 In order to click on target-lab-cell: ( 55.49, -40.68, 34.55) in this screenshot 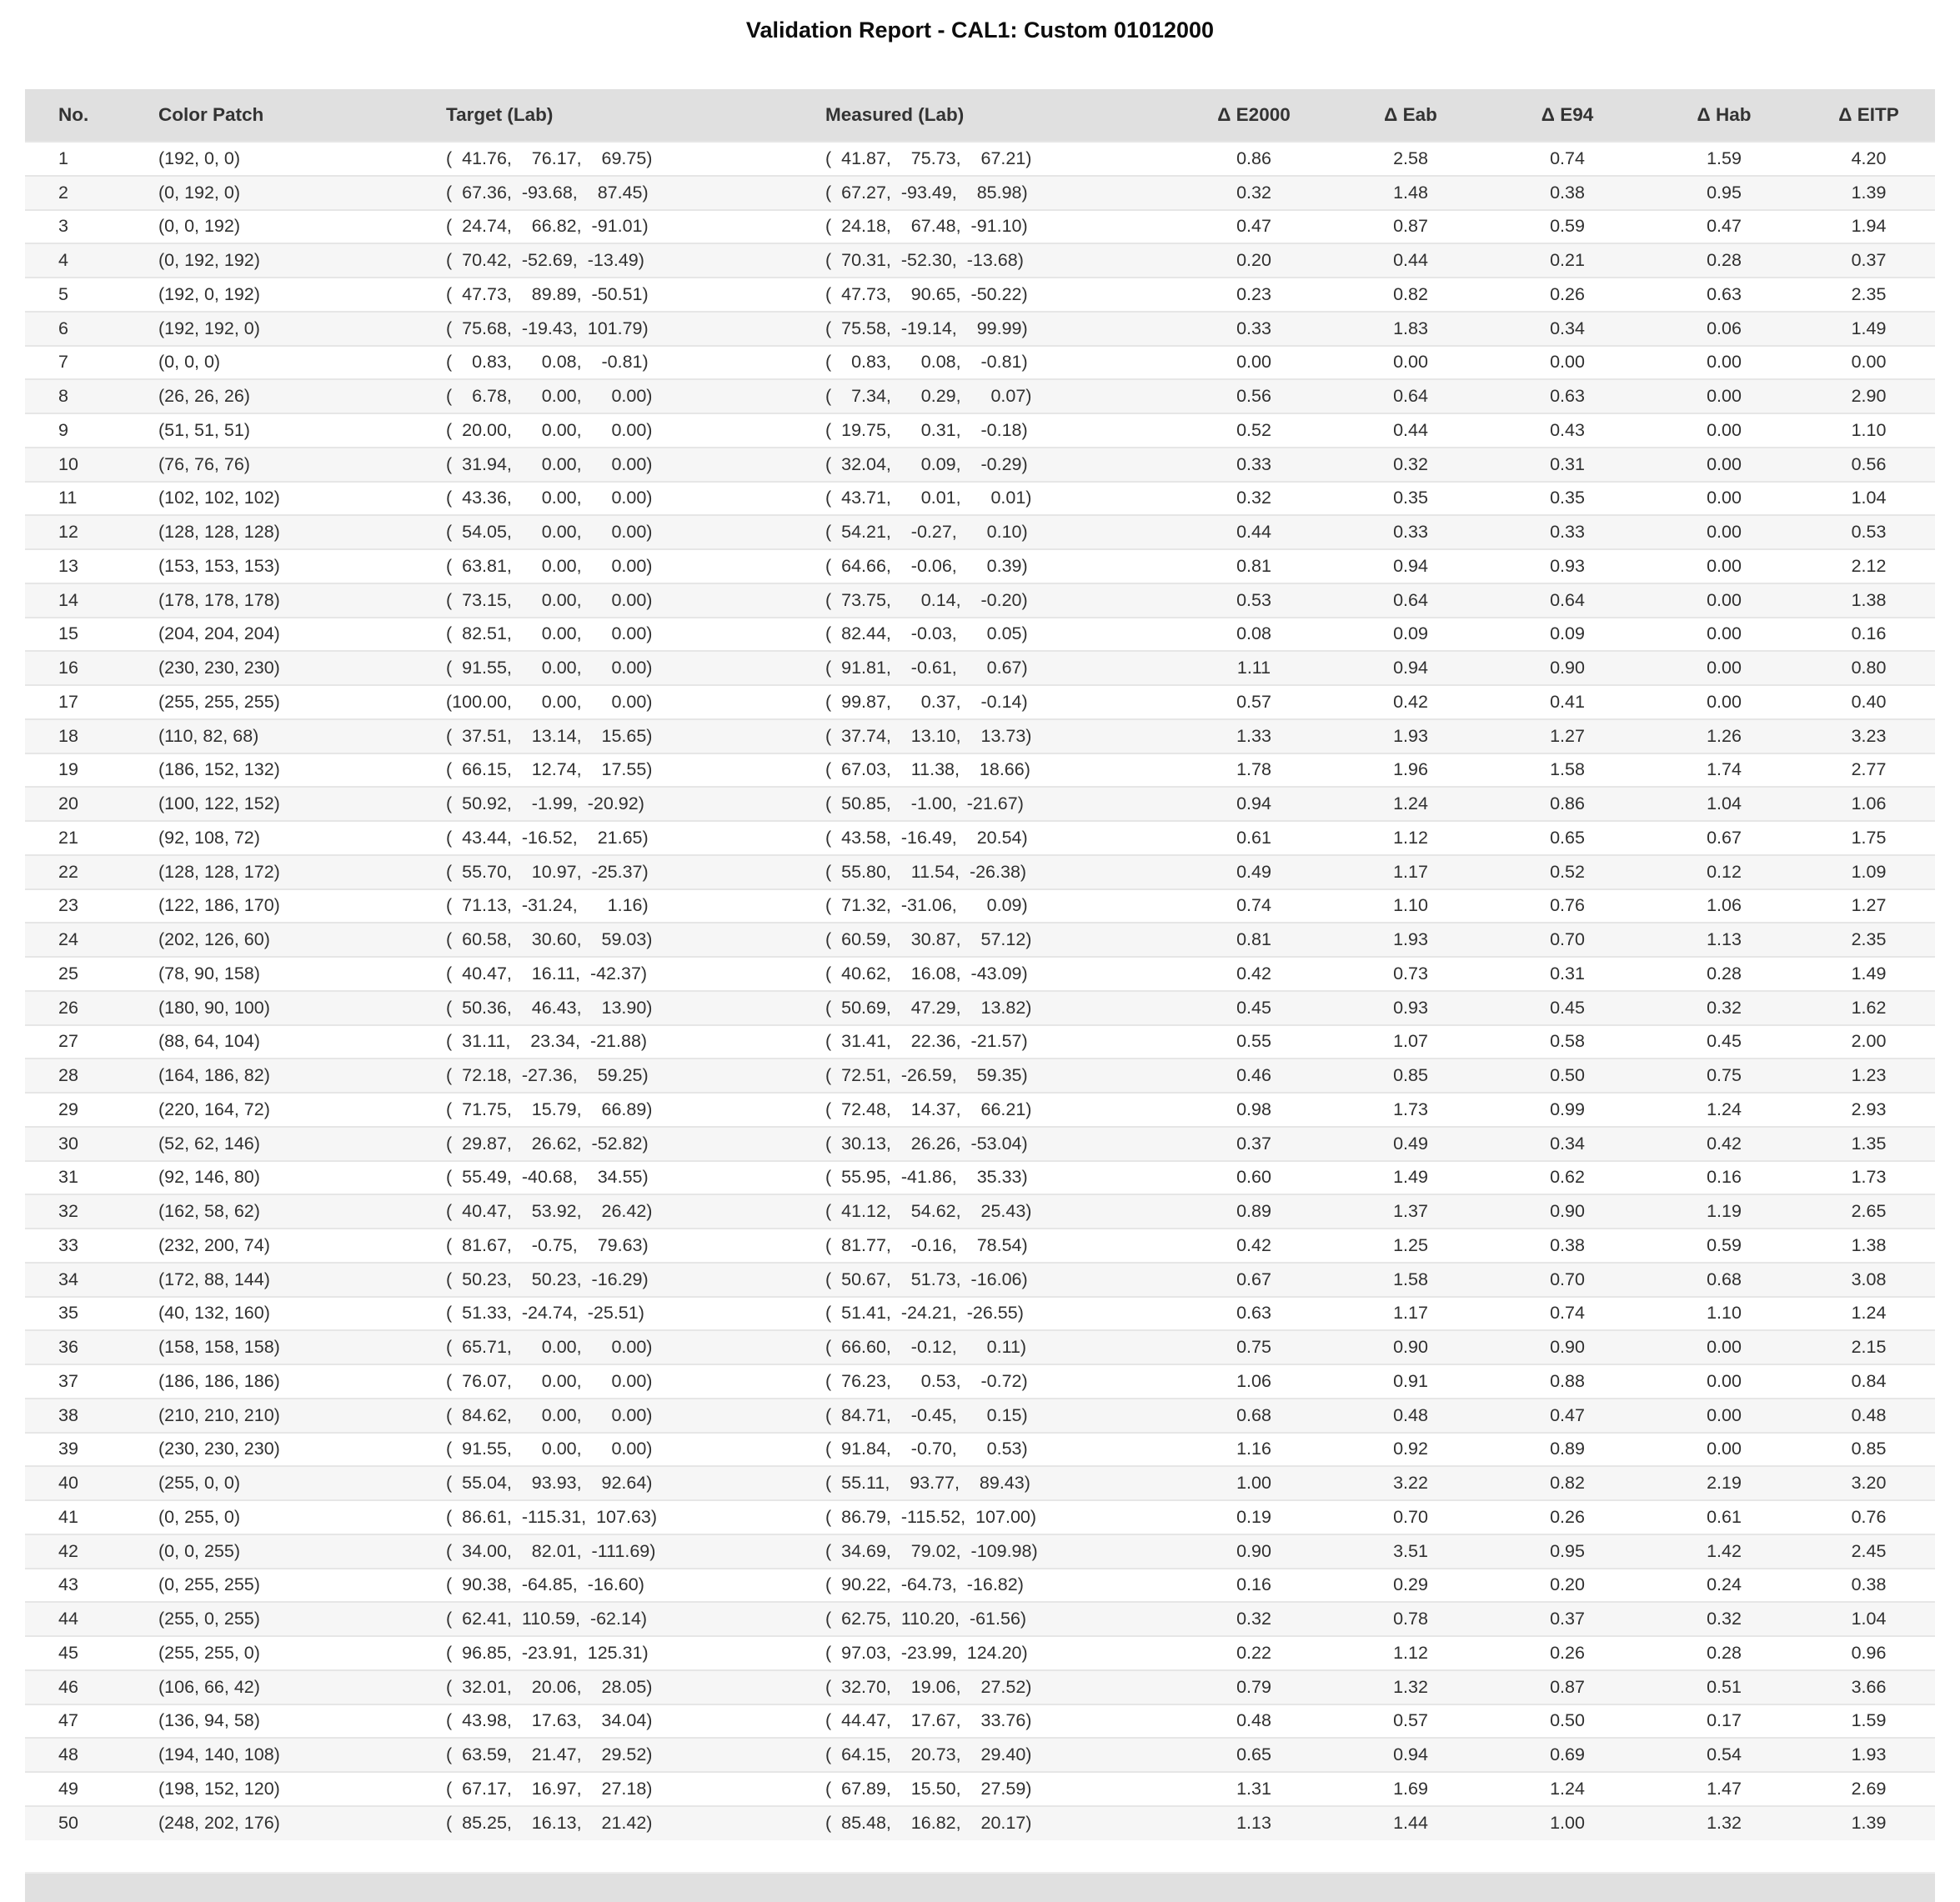, I will do `click(606, 1177)`.